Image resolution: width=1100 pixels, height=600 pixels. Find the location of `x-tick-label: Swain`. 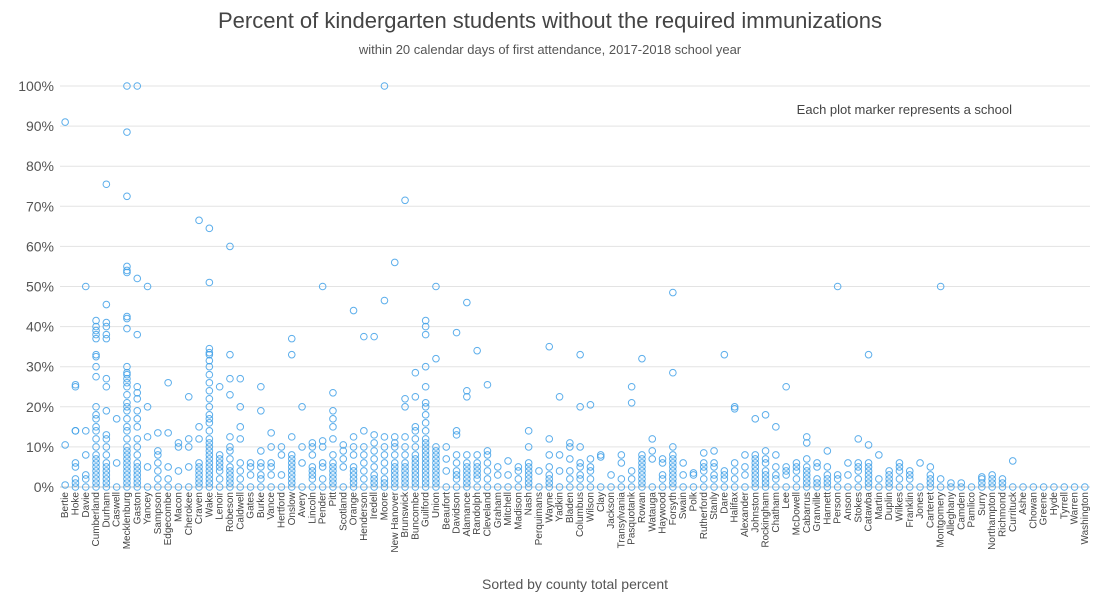

x-tick-label: Swain is located at coordinates (683, 505).